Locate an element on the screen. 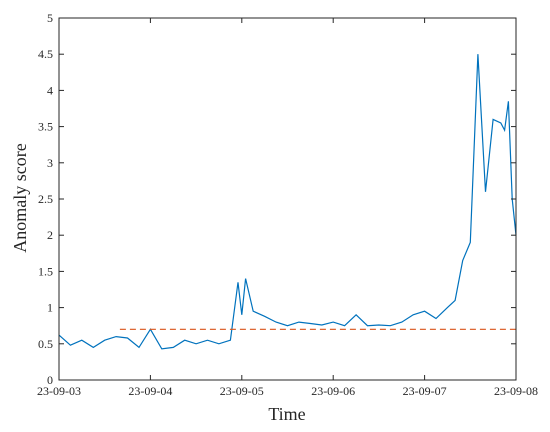 This screenshot has height=432, width=550. y-tick-label: 4.5 is located at coordinates (45, 54).